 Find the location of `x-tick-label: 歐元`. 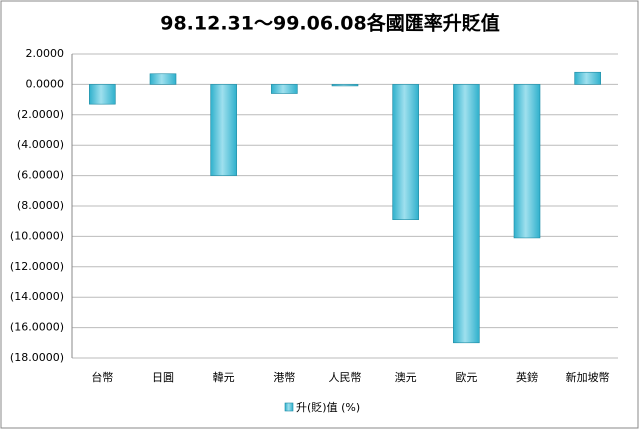

x-tick-label: 歐元 is located at coordinates (466, 377).